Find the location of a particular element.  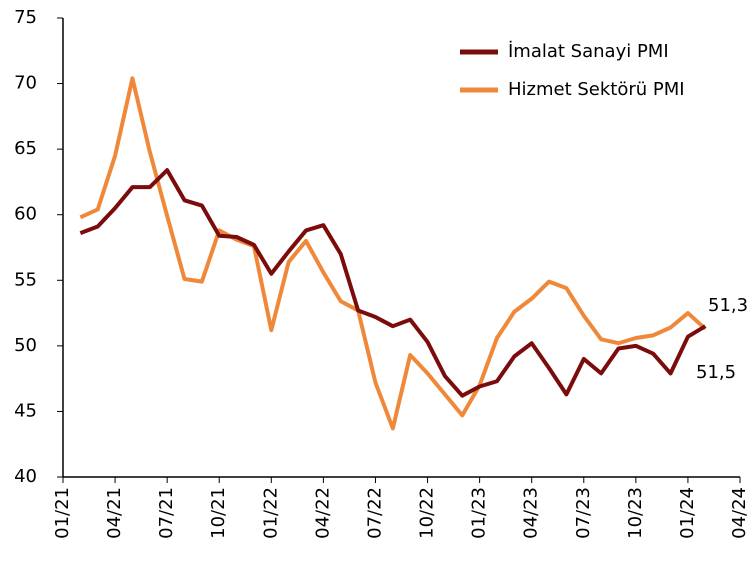

y-tick-label: 75 is located at coordinates (25, 17).